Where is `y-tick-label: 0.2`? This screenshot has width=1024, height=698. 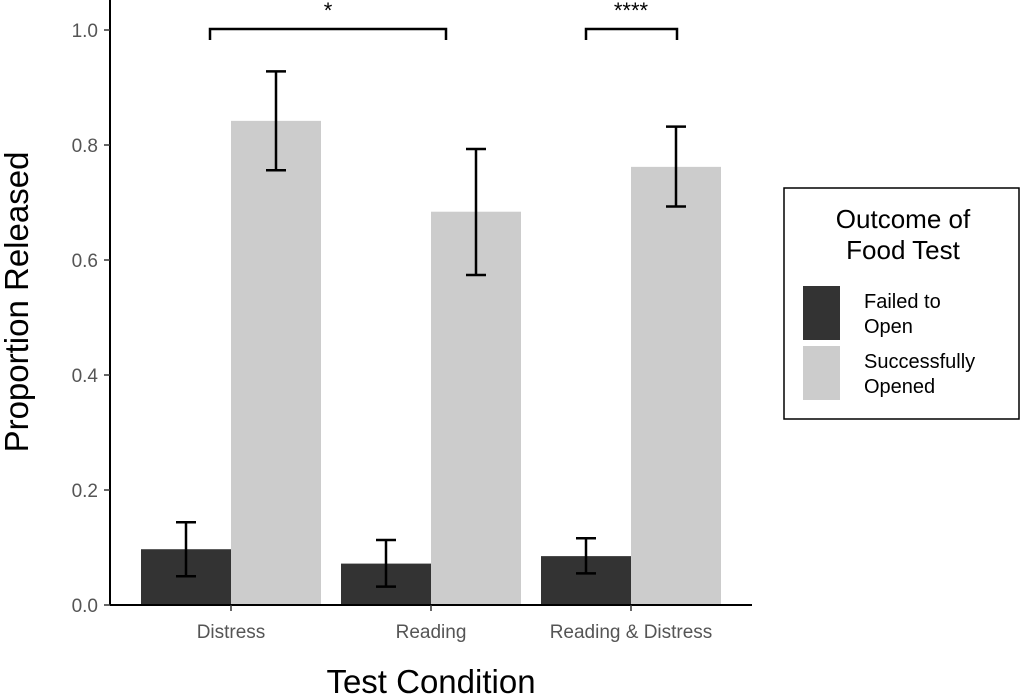
y-tick-label: 0.2 is located at coordinates (85, 491).